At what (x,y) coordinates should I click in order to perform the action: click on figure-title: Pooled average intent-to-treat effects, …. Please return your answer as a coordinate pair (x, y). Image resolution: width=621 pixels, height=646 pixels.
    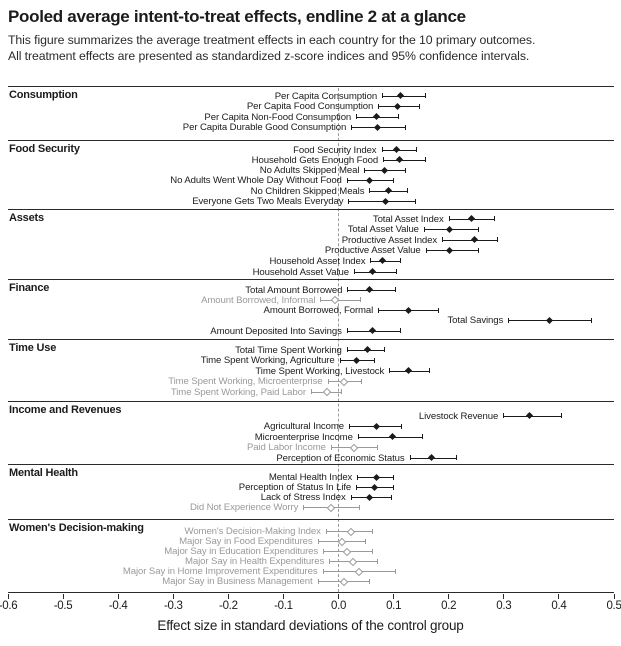
    Looking at the image, I should click on (237, 16).